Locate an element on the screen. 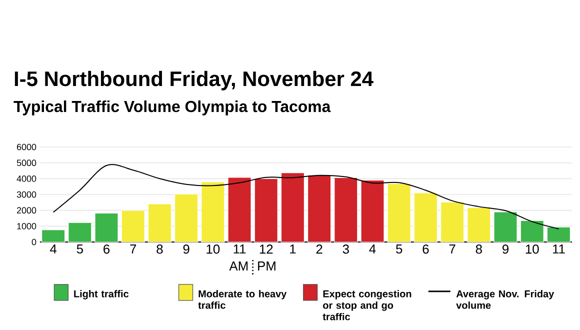  y-tick-label: 3000 is located at coordinates (26, 194).